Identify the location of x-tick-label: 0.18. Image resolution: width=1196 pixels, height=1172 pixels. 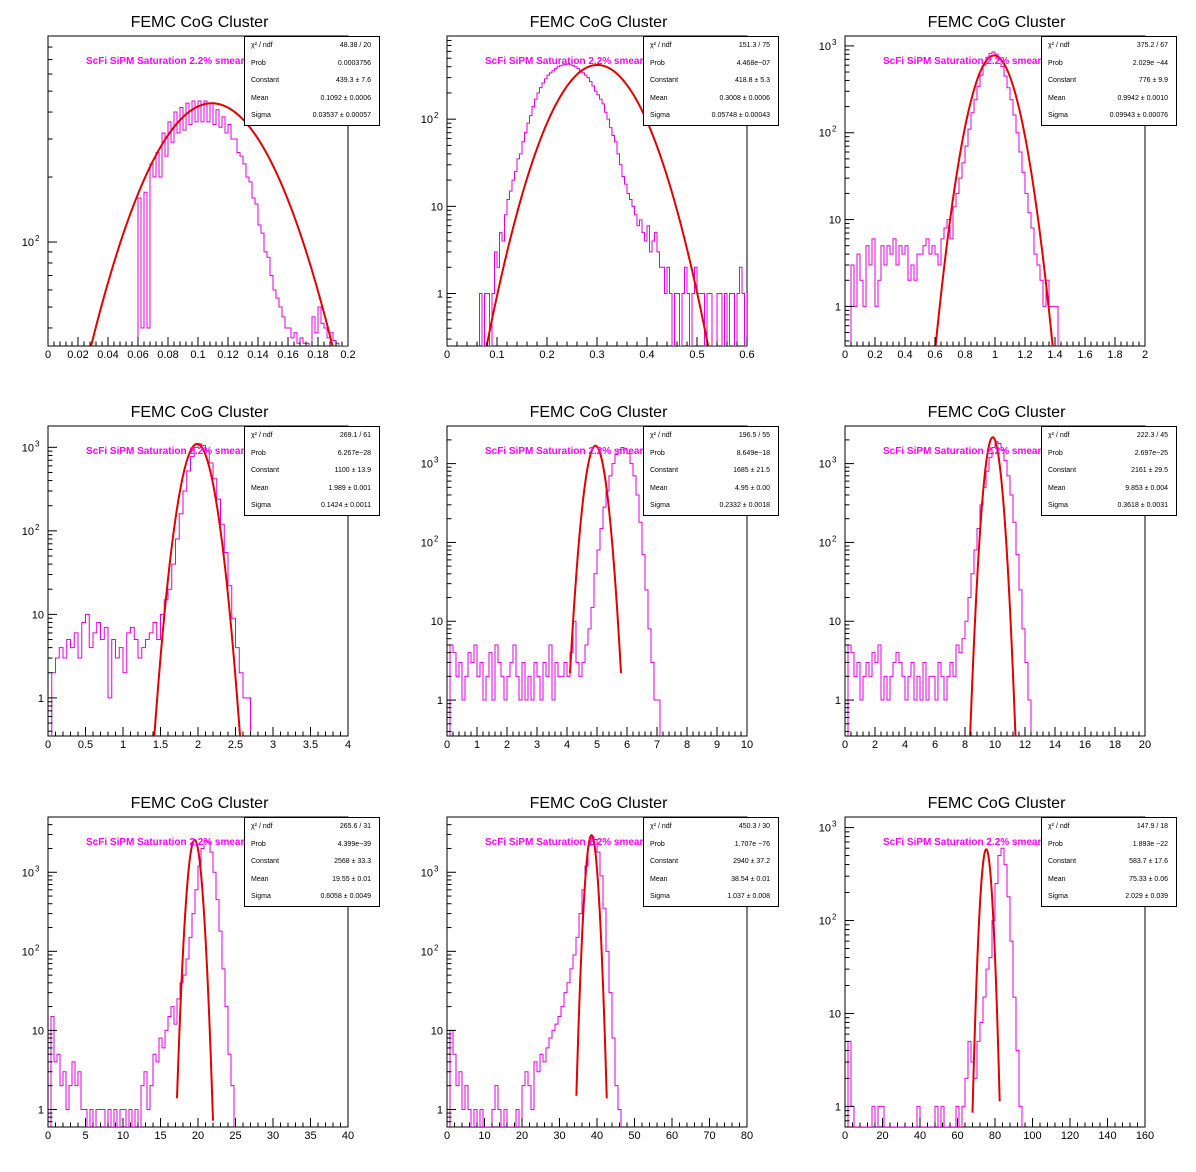
(317, 355).